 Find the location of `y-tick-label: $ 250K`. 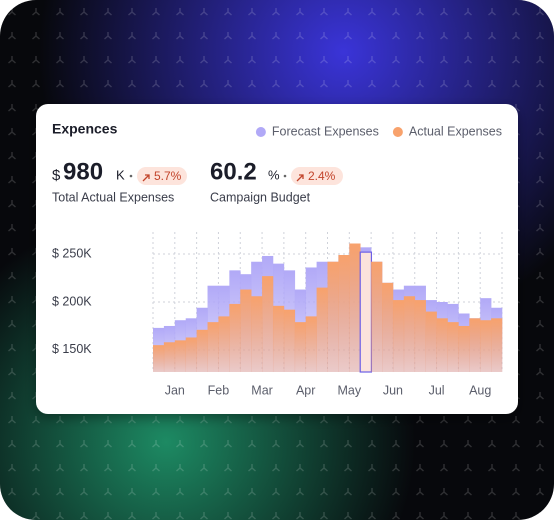

y-tick-label: $ 250K is located at coordinates (72, 253).